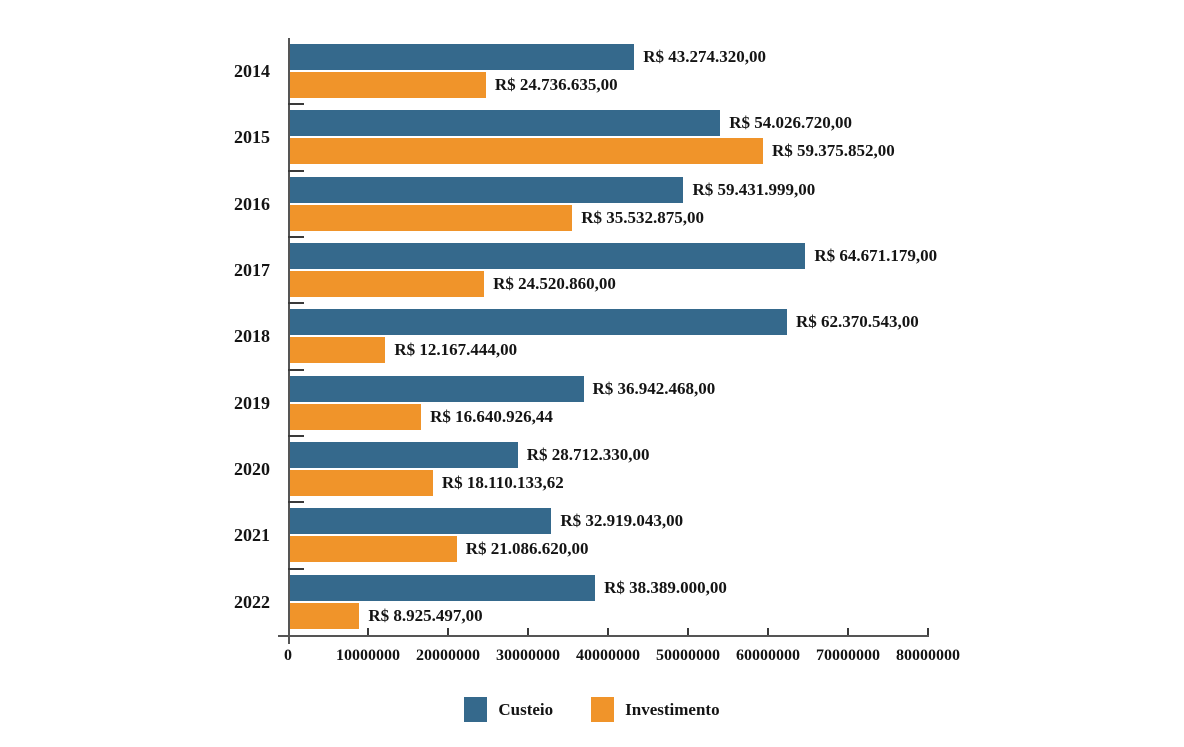 This screenshot has width=1184, height=747. I want to click on bar-value-label-custeio-2020: R$ 28.712.330,00, so click(588, 454).